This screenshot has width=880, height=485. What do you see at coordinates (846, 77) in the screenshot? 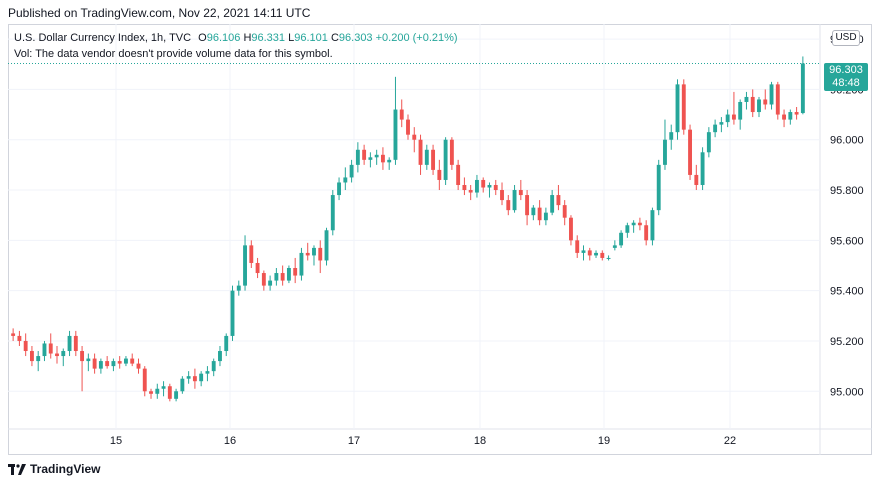
I see `last-price-tag: 96.303 48:48` at bounding box center [846, 77].